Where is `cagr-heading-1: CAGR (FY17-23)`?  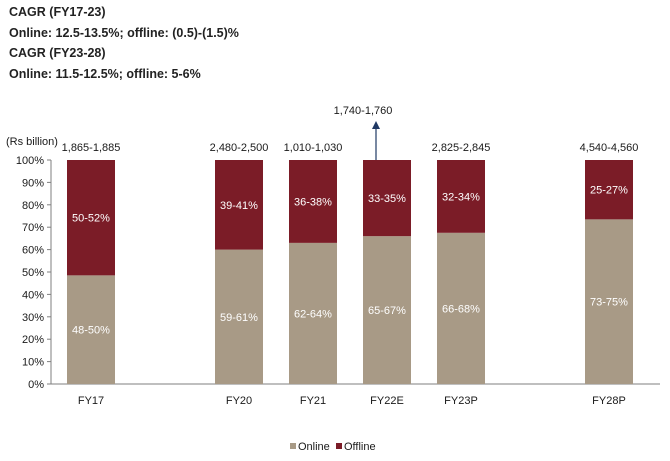 cagr-heading-1: CAGR (FY17-23) is located at coordinates (57, 12).